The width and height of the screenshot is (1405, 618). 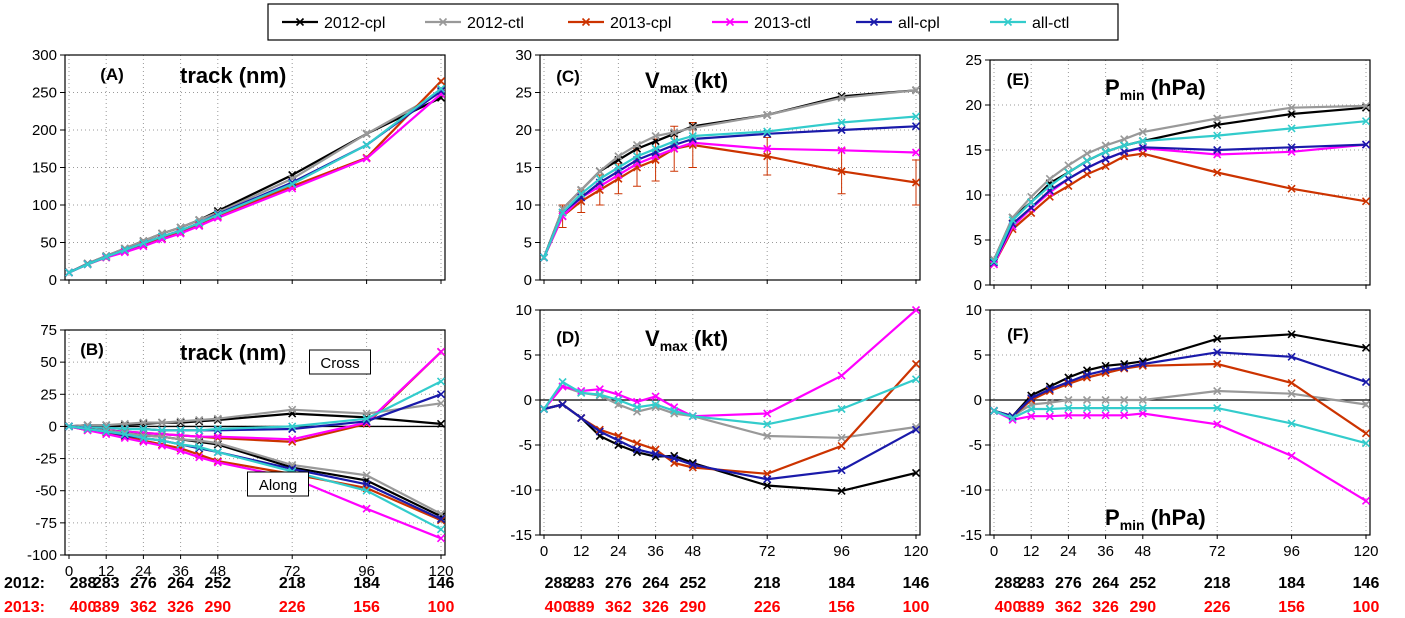 I want to click on x-tick-label: 24, so click(x=143, y=571).